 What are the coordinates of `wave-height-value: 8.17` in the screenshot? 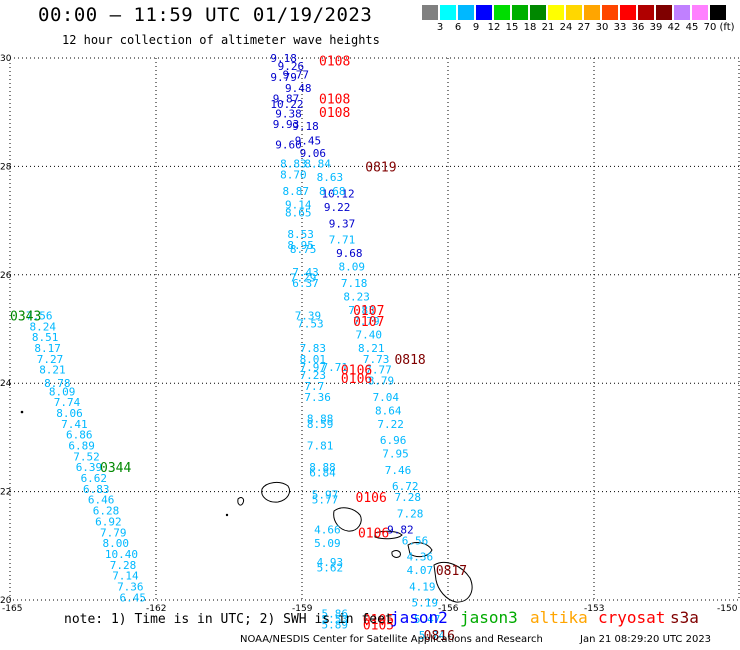 It's located at (47, 348).